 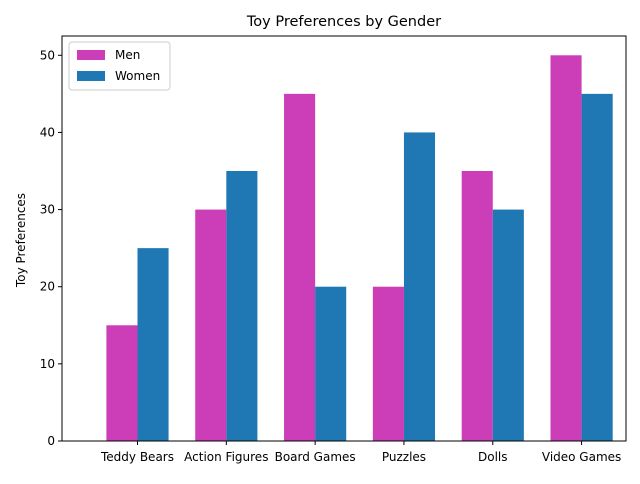 I want to click on bar-men-video-games, so click(x=566, y=248).